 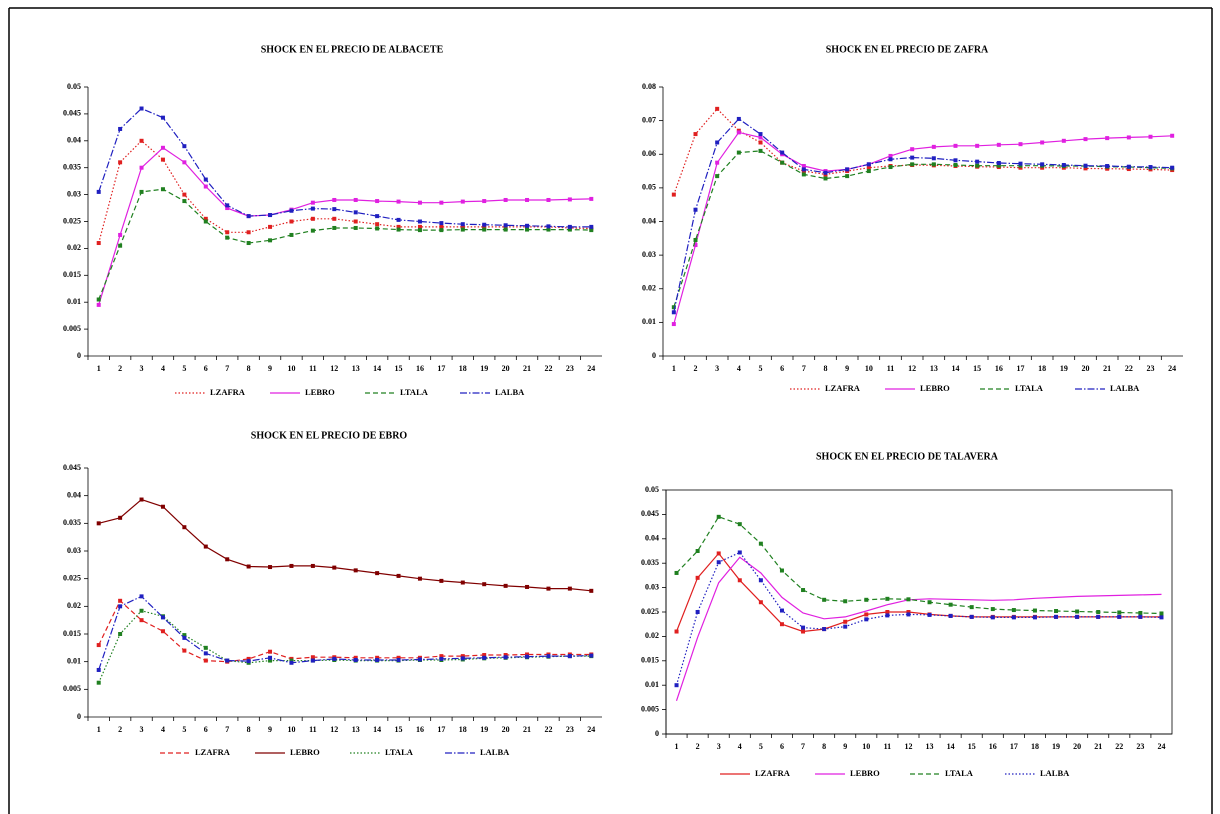 I want to click on x-tick-label: 2, so click(x=120, y=368).